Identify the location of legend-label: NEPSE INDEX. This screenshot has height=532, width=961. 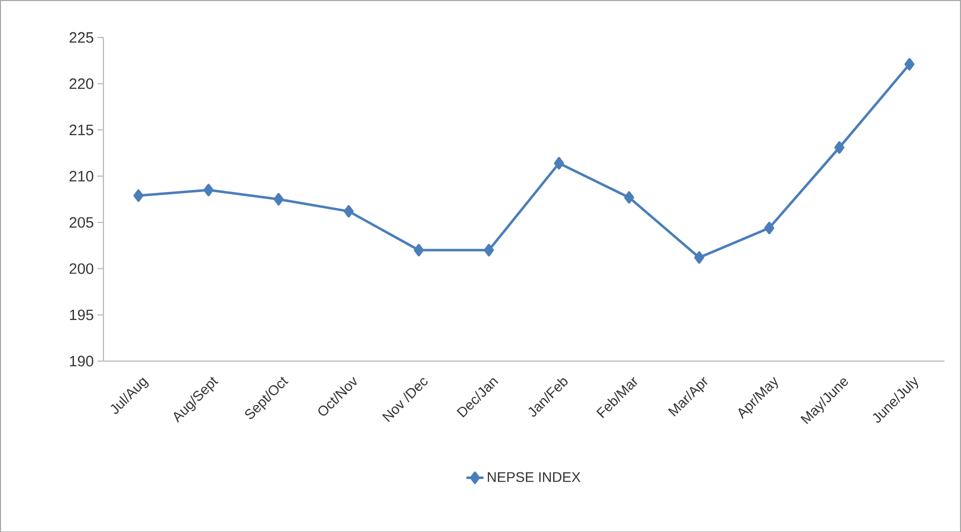
(534, 477).